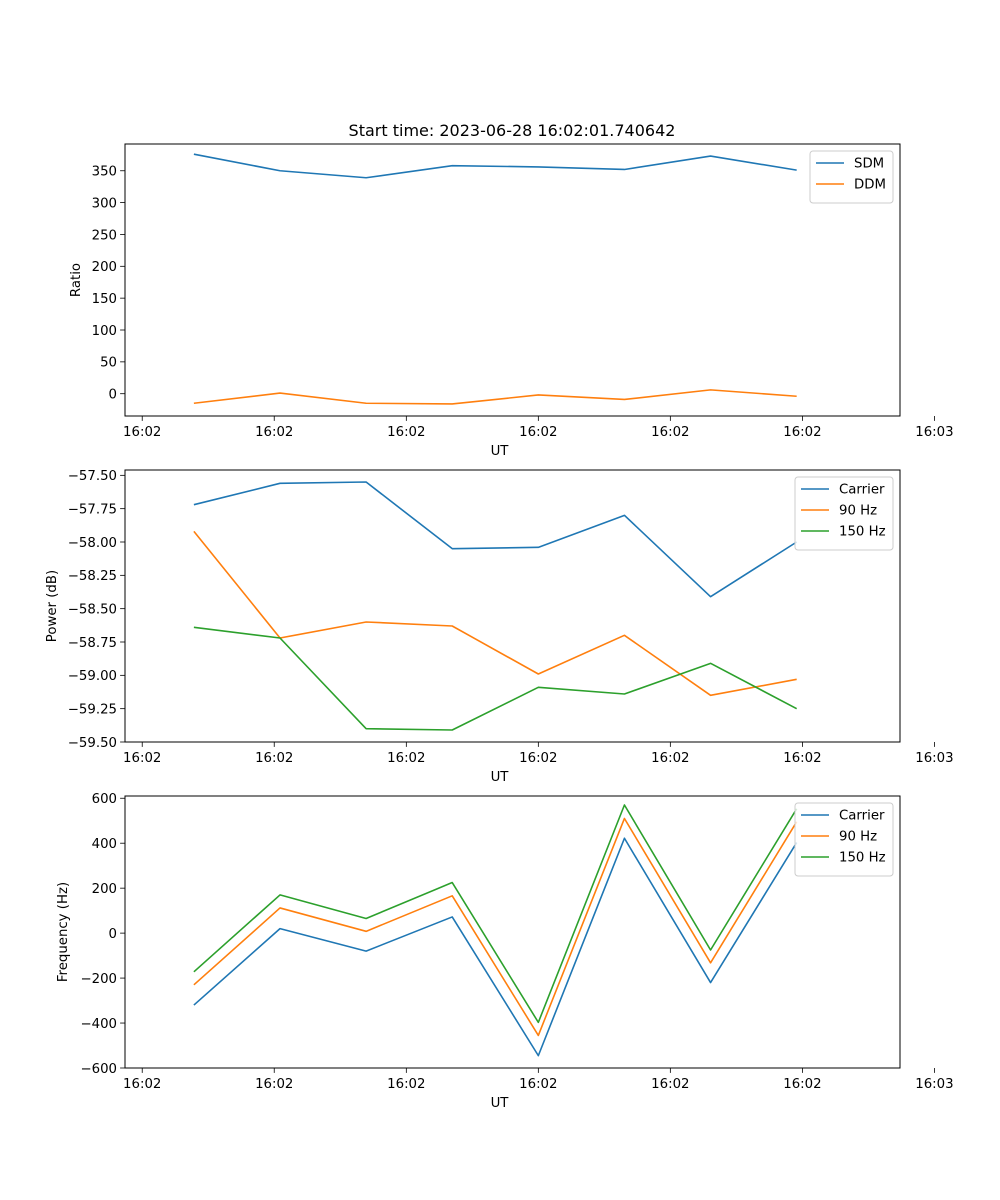 Image resolution: width=1000 pixels, height=1200 pixels. Describe the element at coordinates (92, 643) in the screenshot. I see `y-tick-label: −58.75` at that location.